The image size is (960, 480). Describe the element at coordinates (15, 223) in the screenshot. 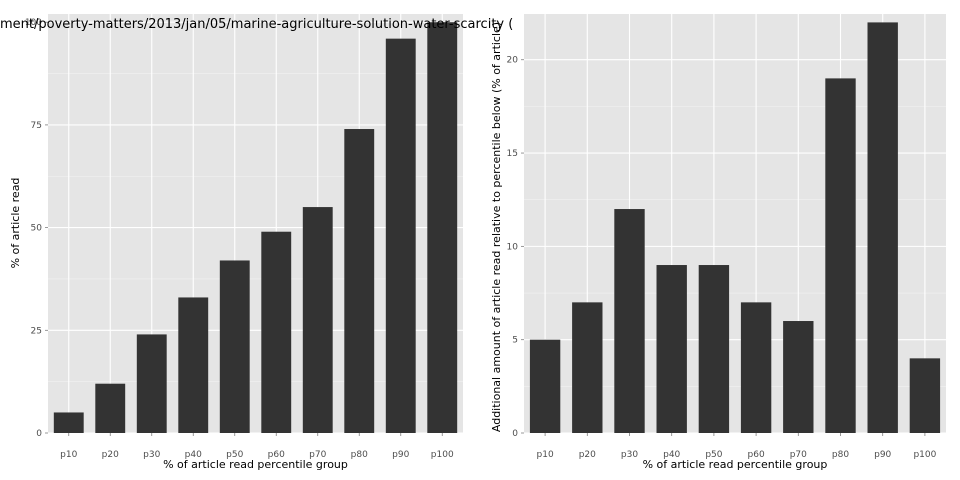

I see `y-axis-title: % of article read` at that location.